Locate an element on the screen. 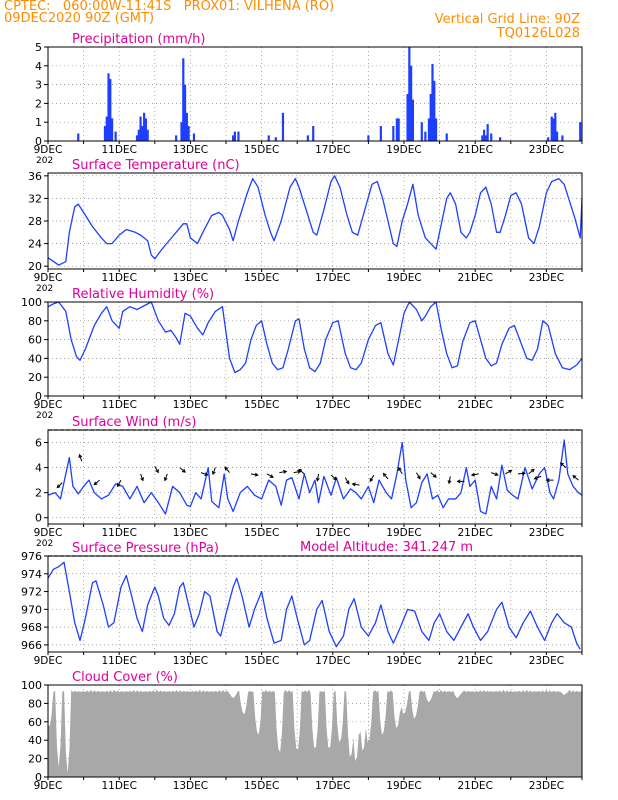 The width and height of the screenshot is (618, 800). header-run-time: 09DEC2020 90Z (GMT) is located at coordinates (79, 18).